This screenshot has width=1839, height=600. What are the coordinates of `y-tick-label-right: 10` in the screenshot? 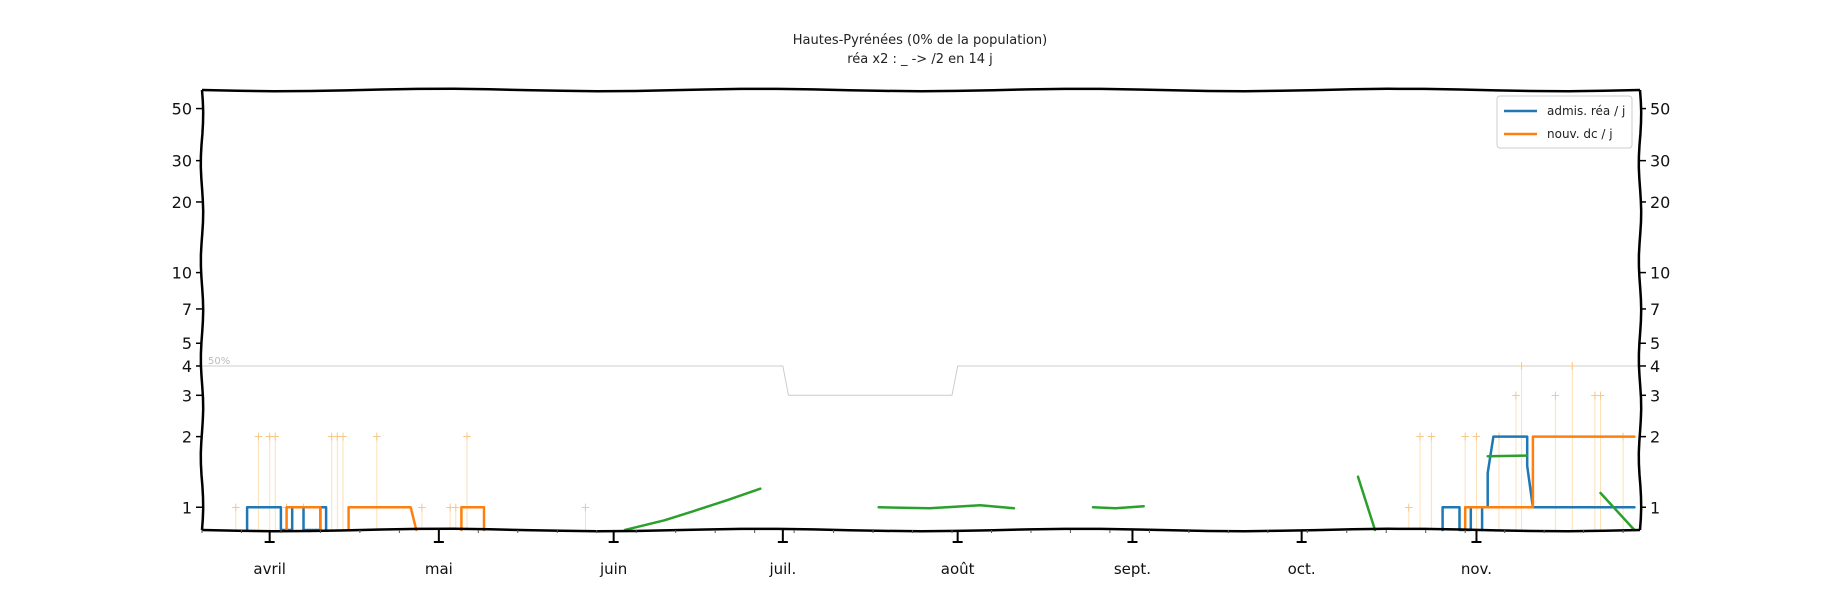 It's located at (1660, 273).